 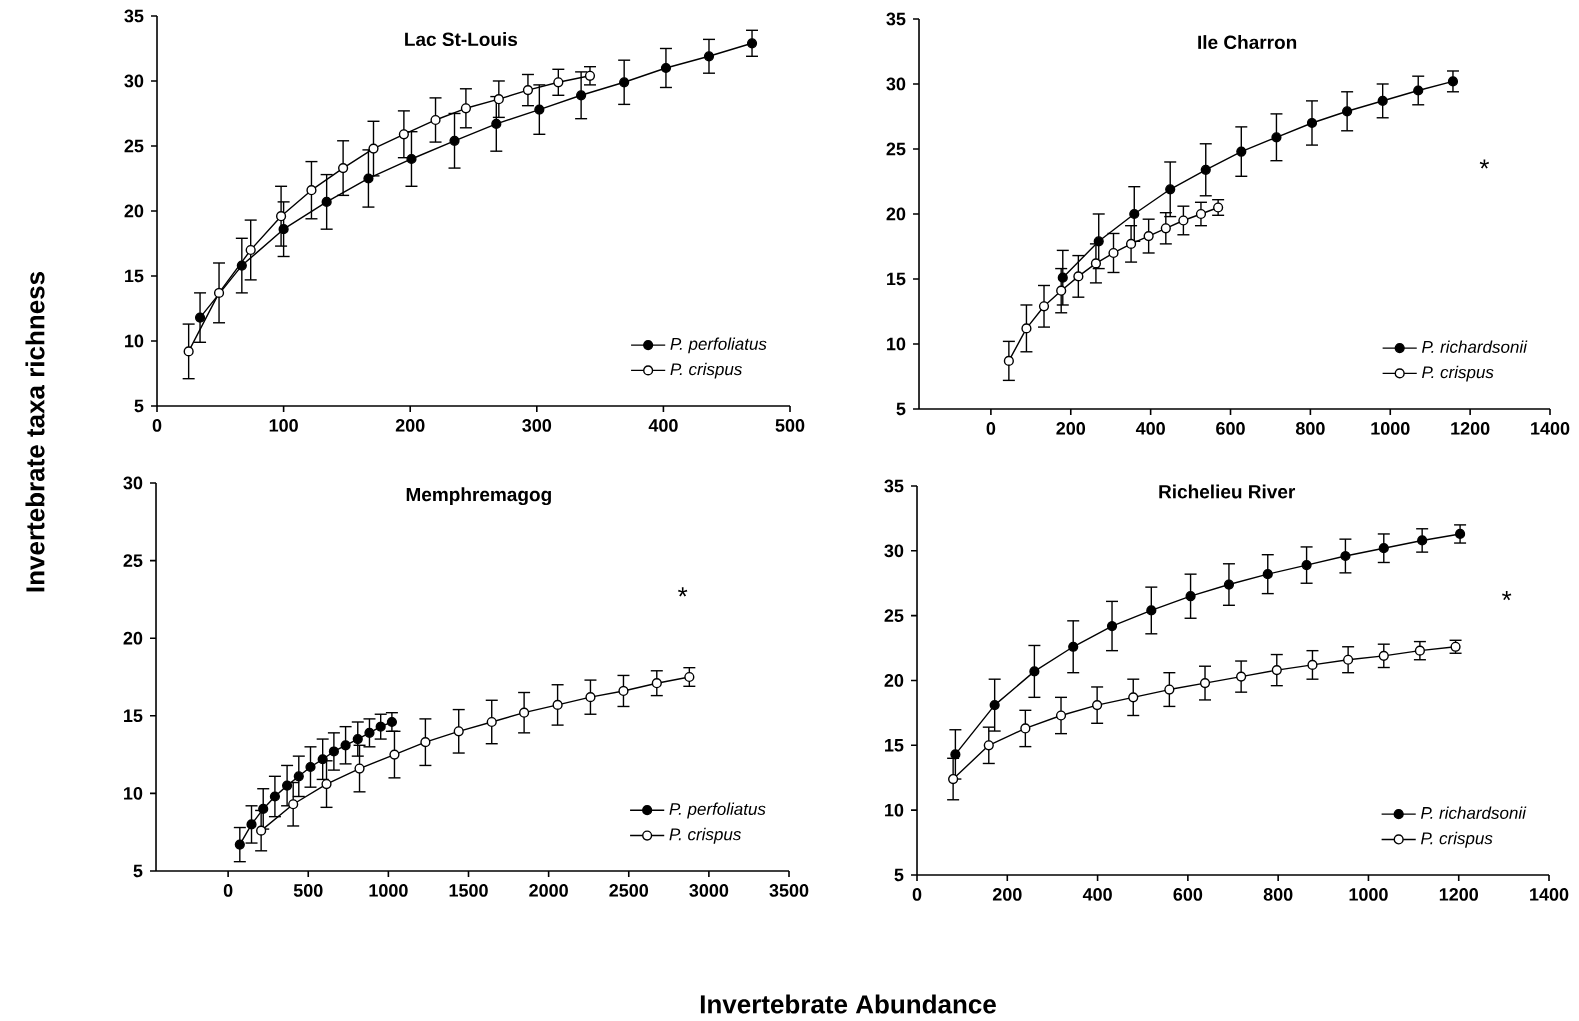 What do you see at coordinates (1188, 894) in the screenshot?
I see `x-tick-label: 600` at bounding box center [1188, 894].